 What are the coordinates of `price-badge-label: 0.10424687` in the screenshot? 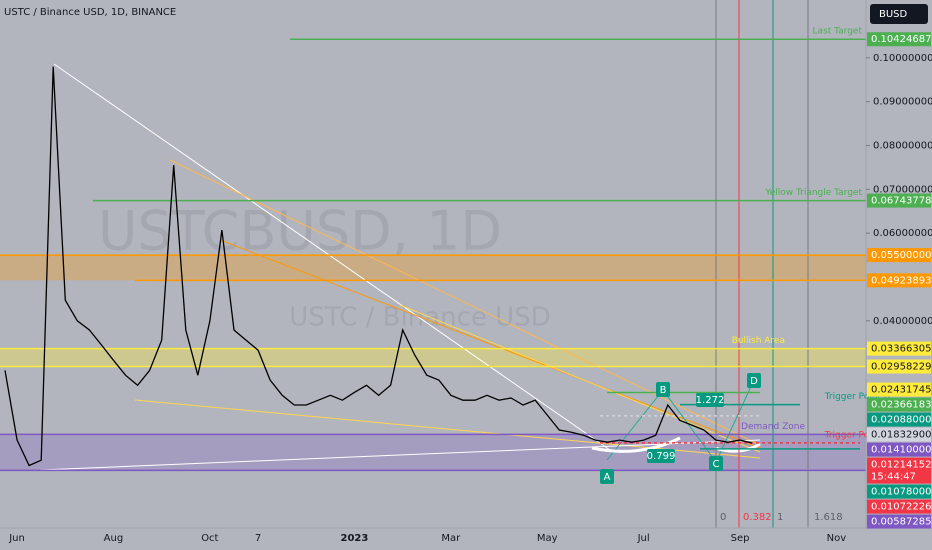 It's located at (901, 39).